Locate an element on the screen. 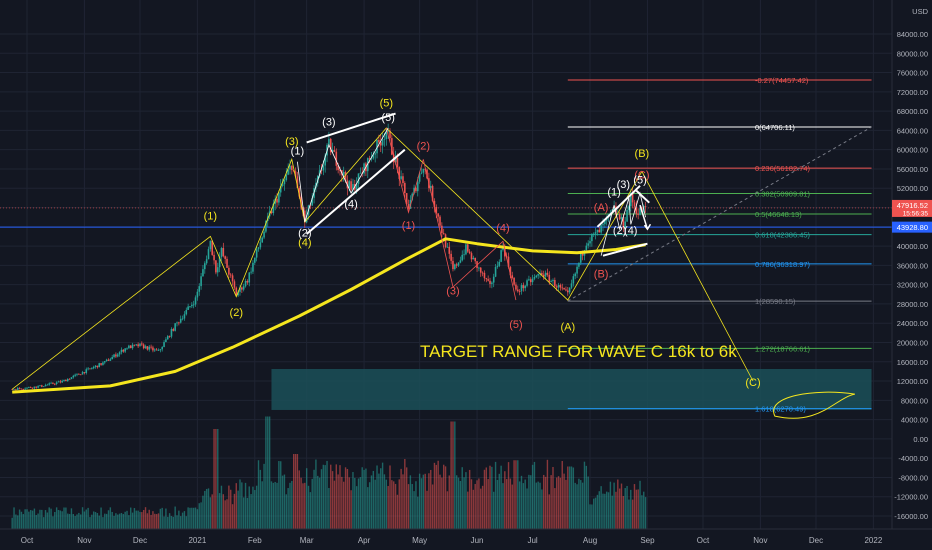  price-tick-label: 84000.00 is located at coordinates (912, 34).